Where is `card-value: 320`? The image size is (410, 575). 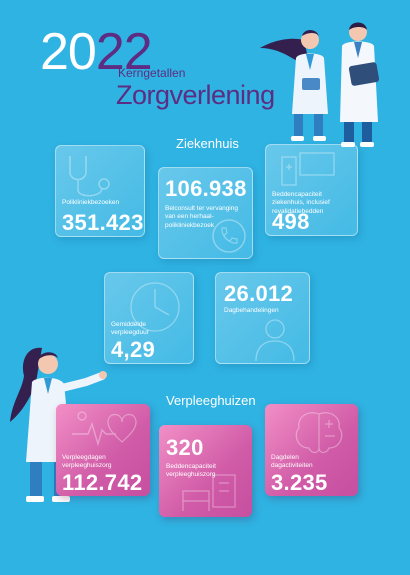
card-value: 320 is located at coordinates (185, 447).